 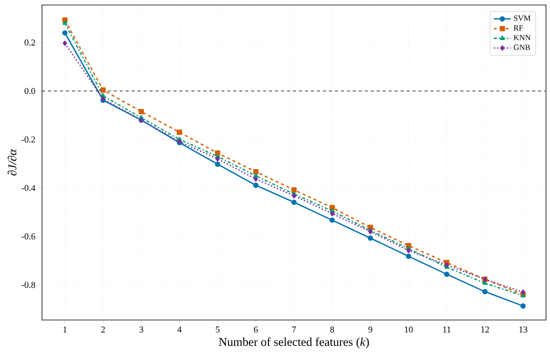 I want to click on x-tick-label: 11, so click(x=447, y=329).